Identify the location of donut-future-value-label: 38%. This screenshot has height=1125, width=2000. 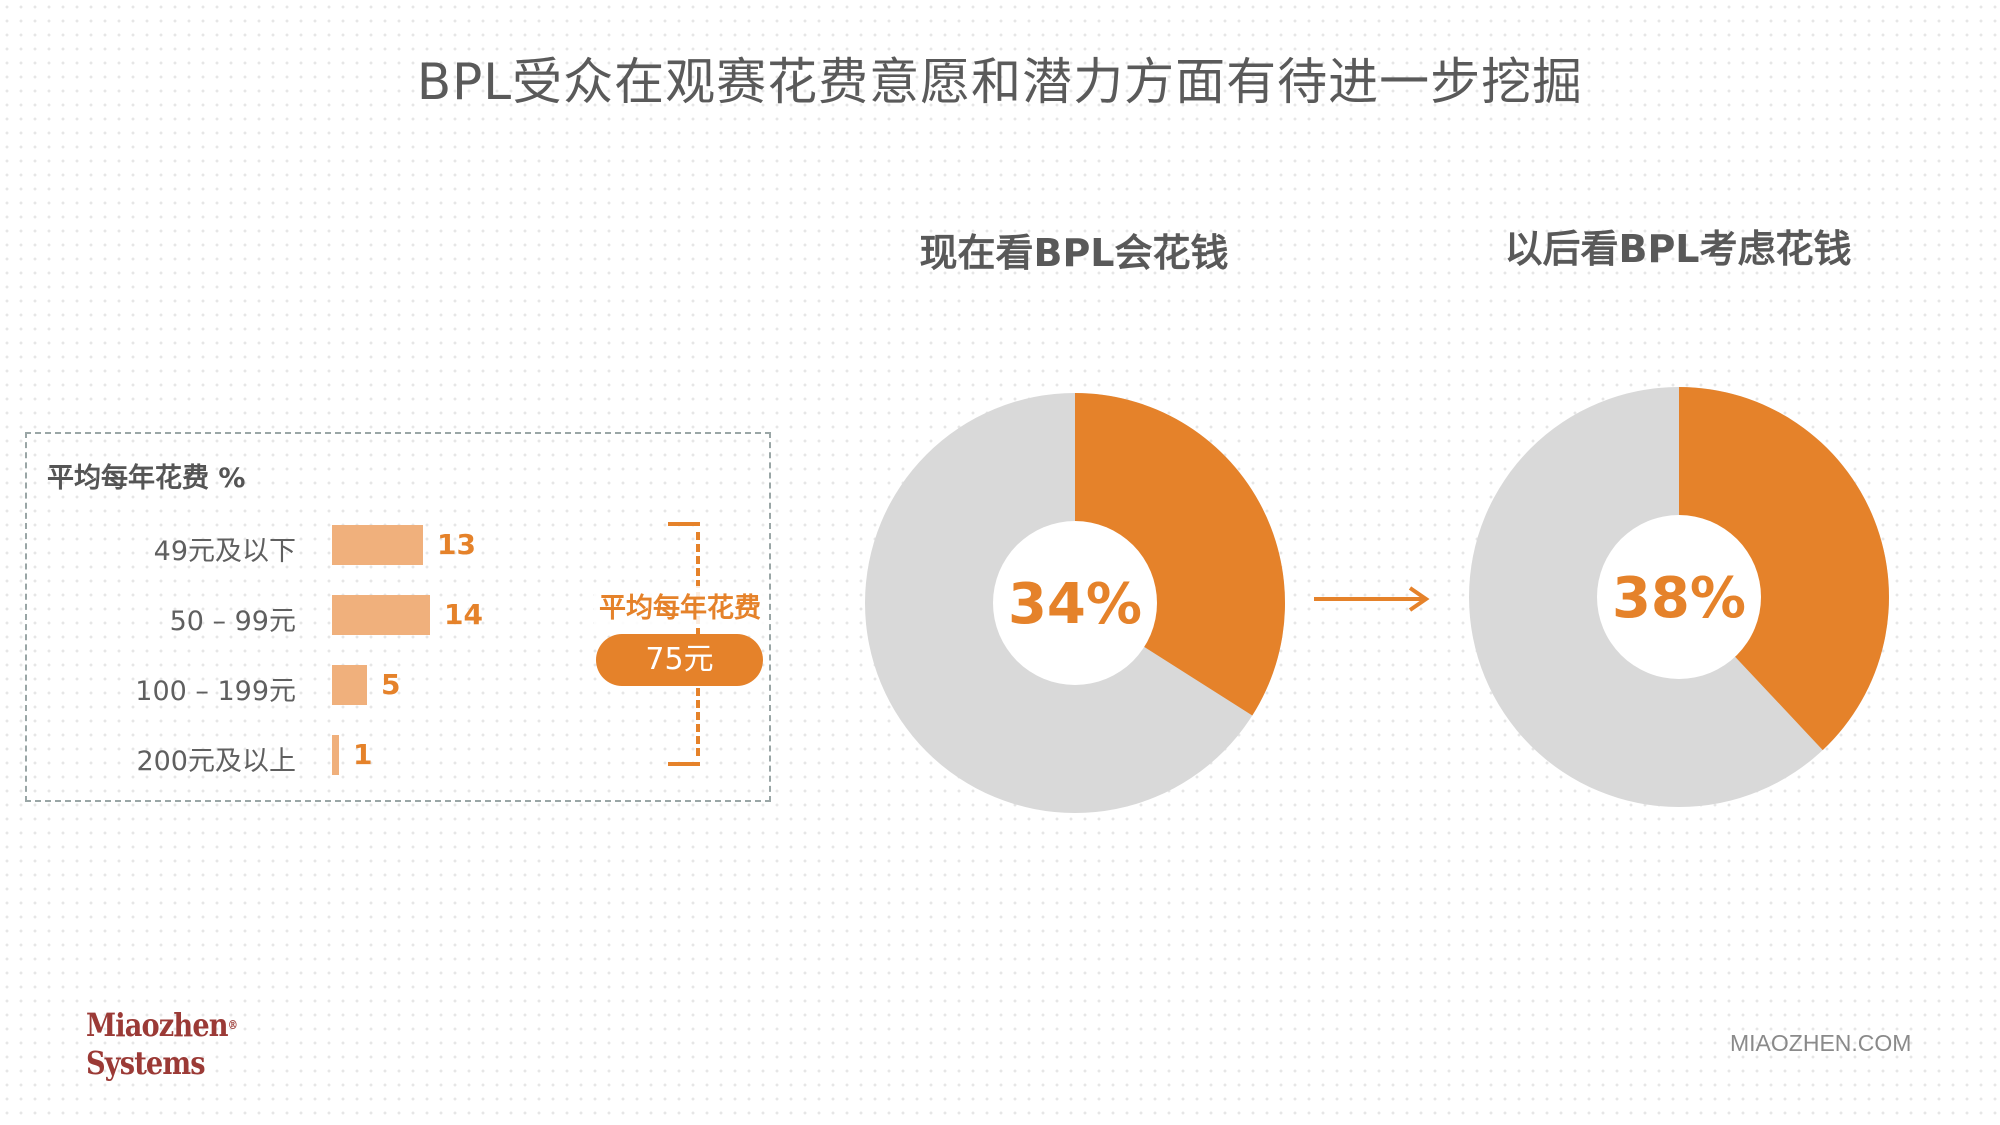
(1679, 598).